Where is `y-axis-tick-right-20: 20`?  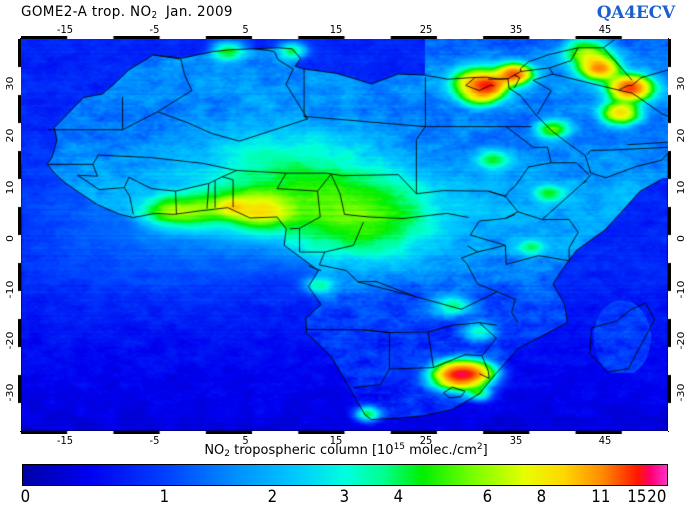
y-axis-tick-right-20: 20 is located at coordinates (681, 135).